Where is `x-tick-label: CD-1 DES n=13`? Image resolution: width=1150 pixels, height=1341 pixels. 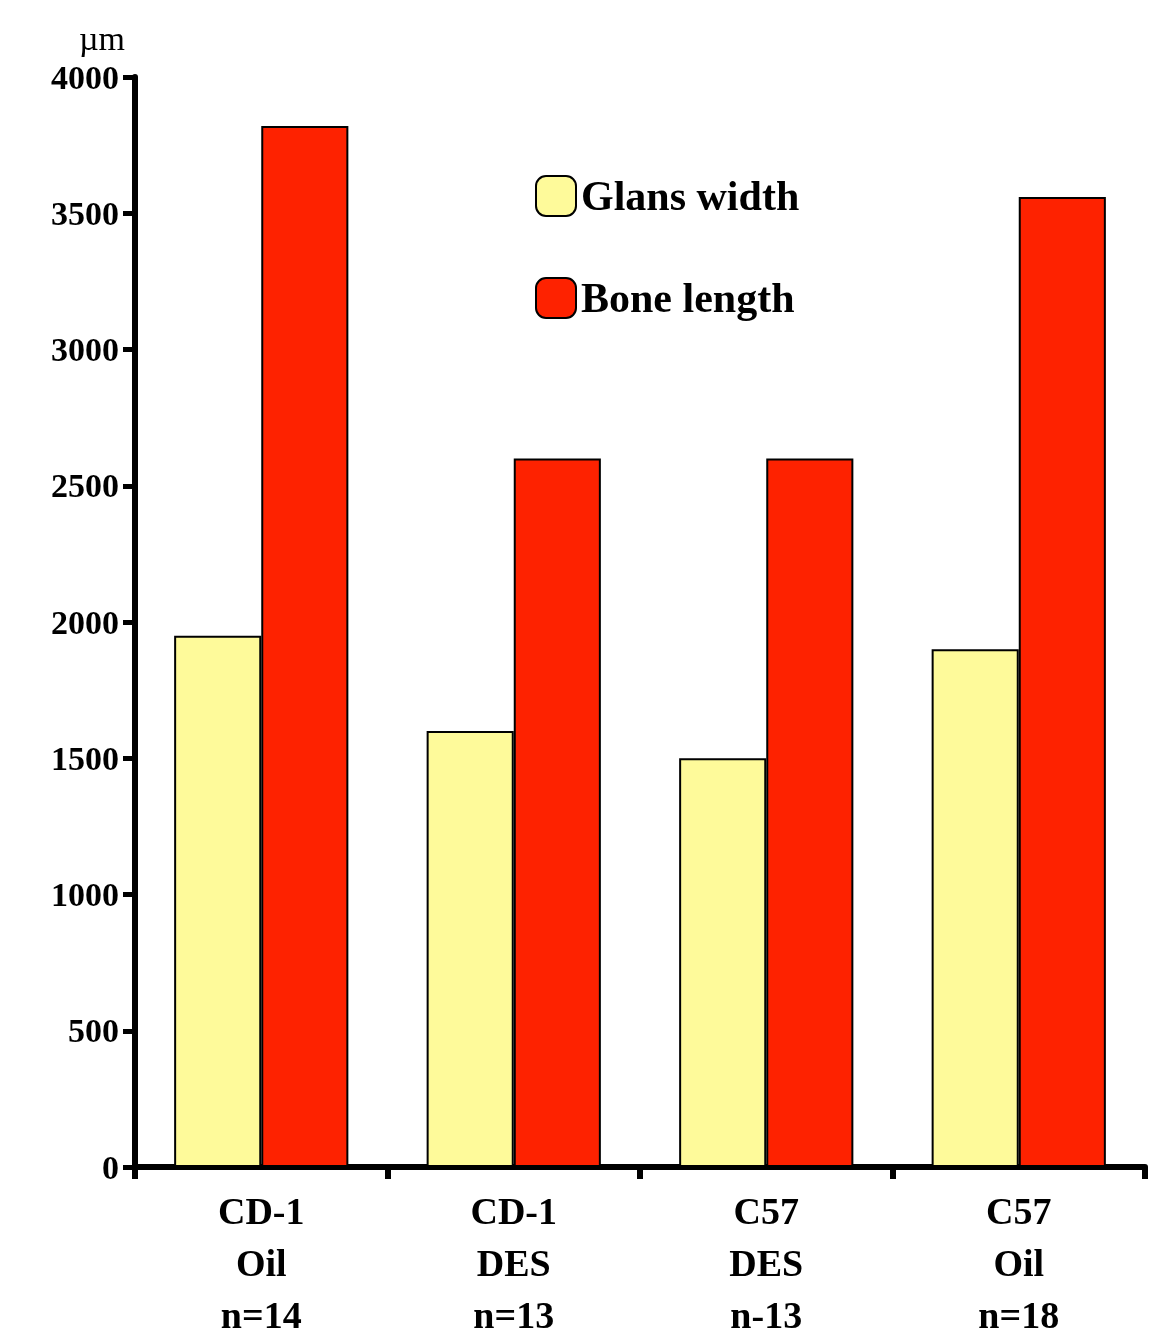
x-tick-label: CD-1 DES n=13 is located at coordinates (514, 1263).